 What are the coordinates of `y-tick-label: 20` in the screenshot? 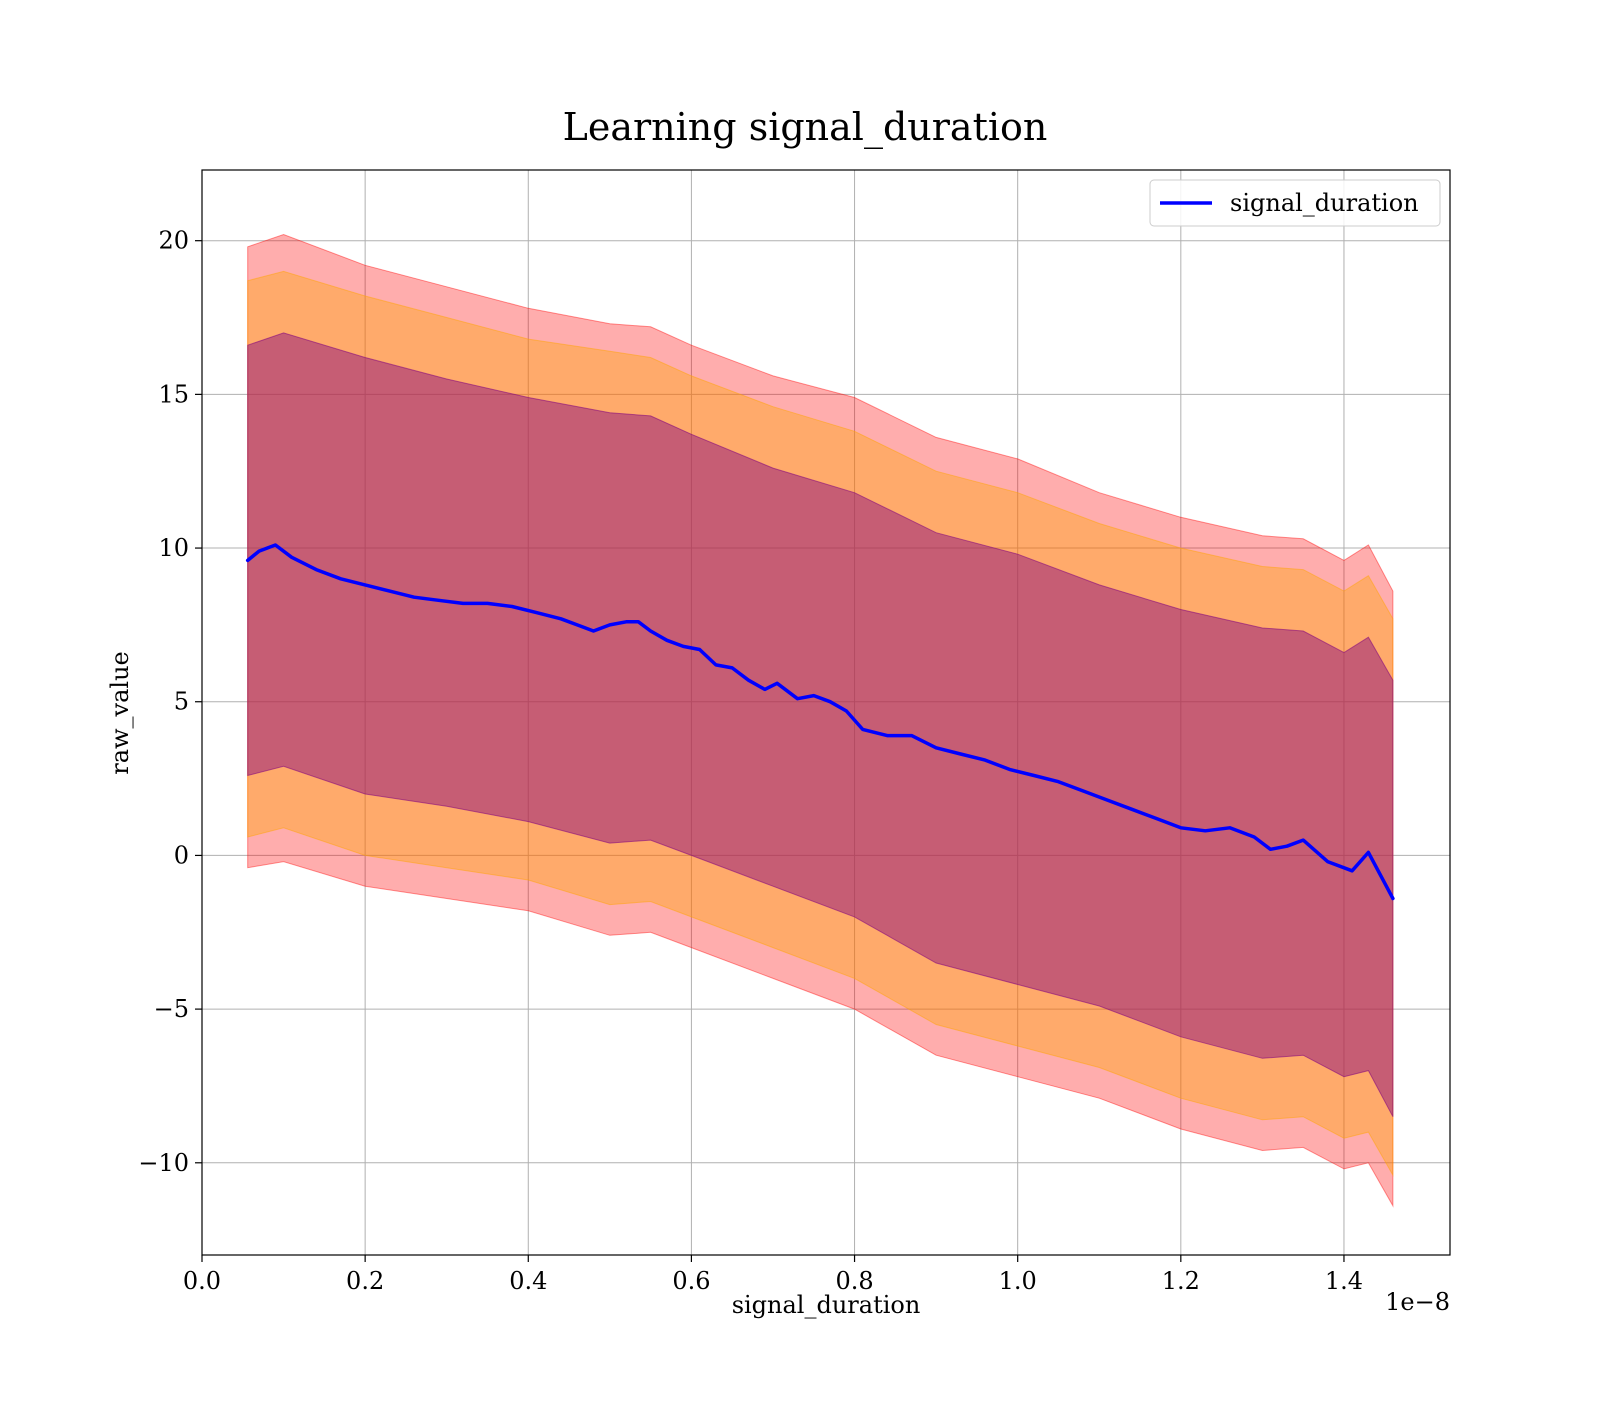 It's located at (173, 241).